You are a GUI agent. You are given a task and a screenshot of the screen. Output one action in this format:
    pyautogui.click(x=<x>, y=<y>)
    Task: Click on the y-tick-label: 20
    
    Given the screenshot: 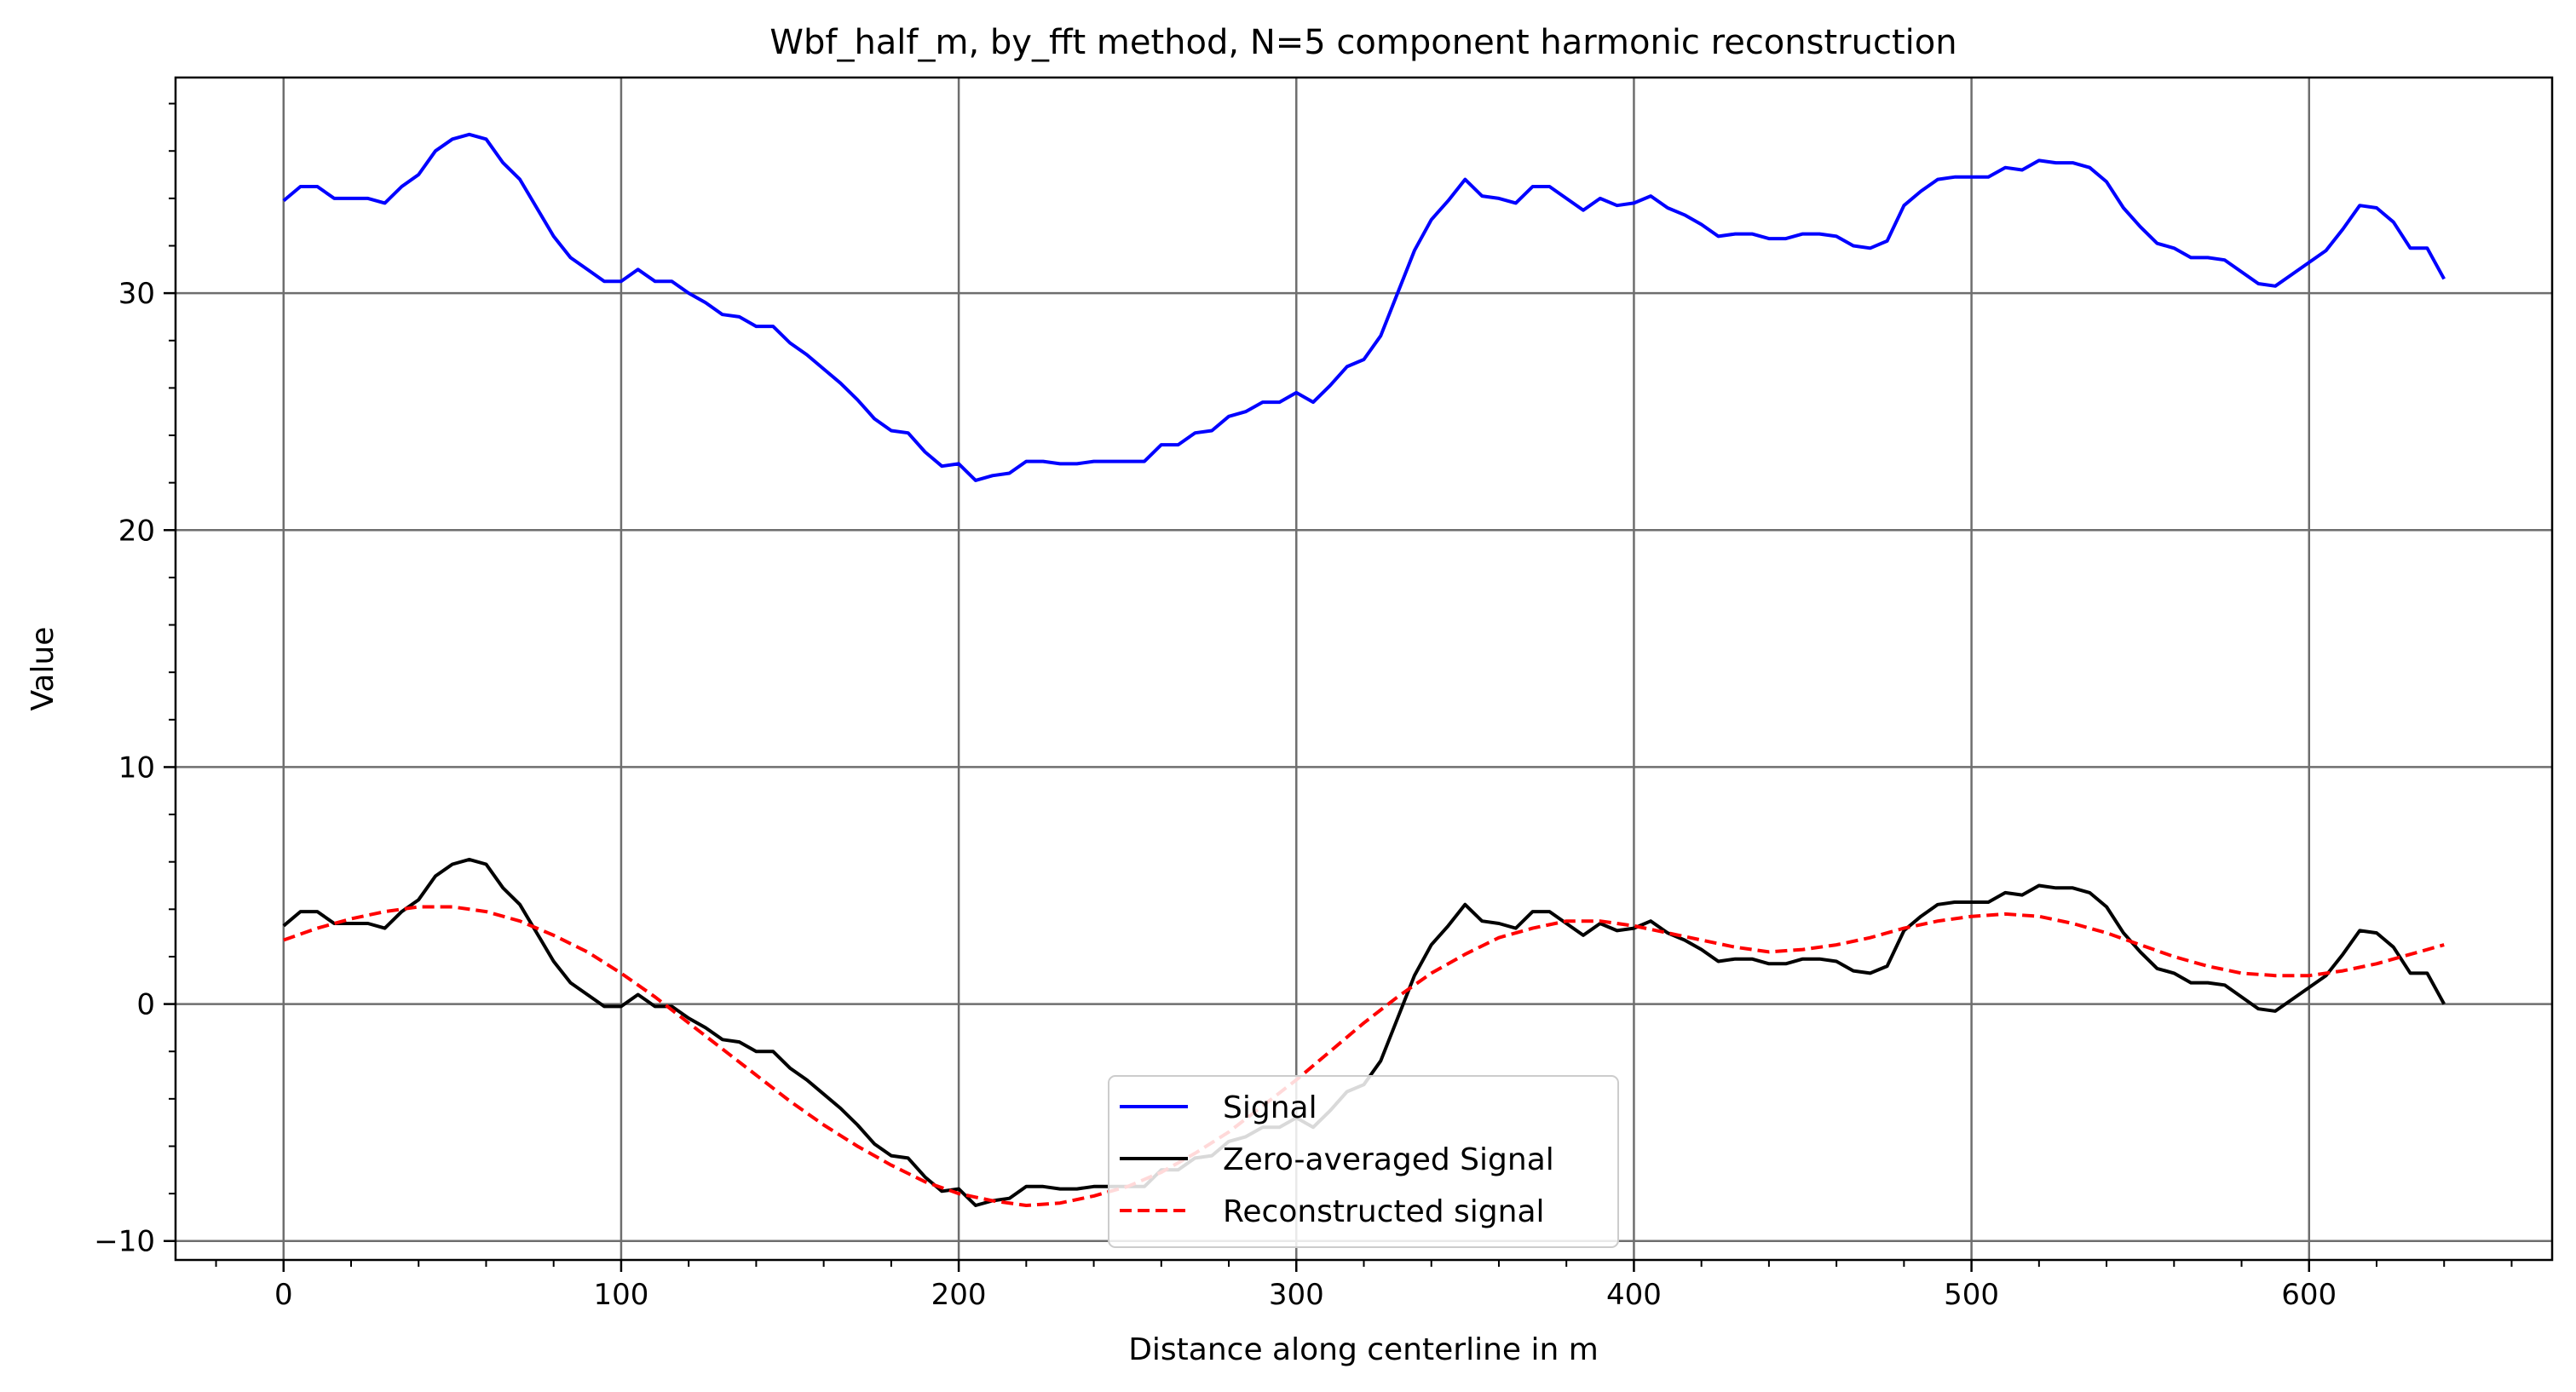 What is the action you would take?
    pyautogui.click(x=136, y=531)
    